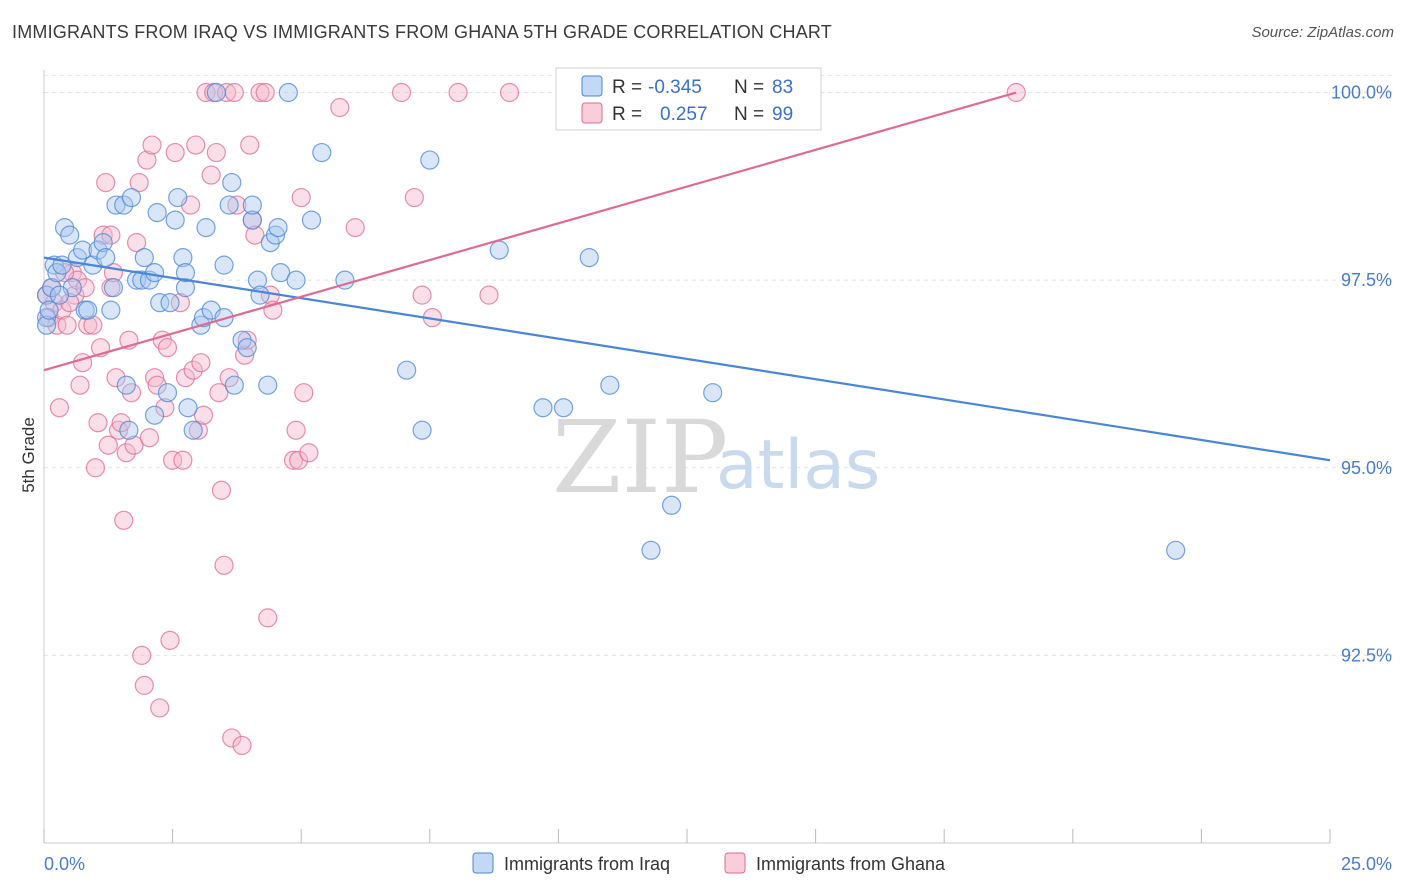 This screenshot has width=1406, height=892. Describe the element at coordinates (64, 864) in the screenshot. I see `x-tick-label-min: 0.0%` at that location.